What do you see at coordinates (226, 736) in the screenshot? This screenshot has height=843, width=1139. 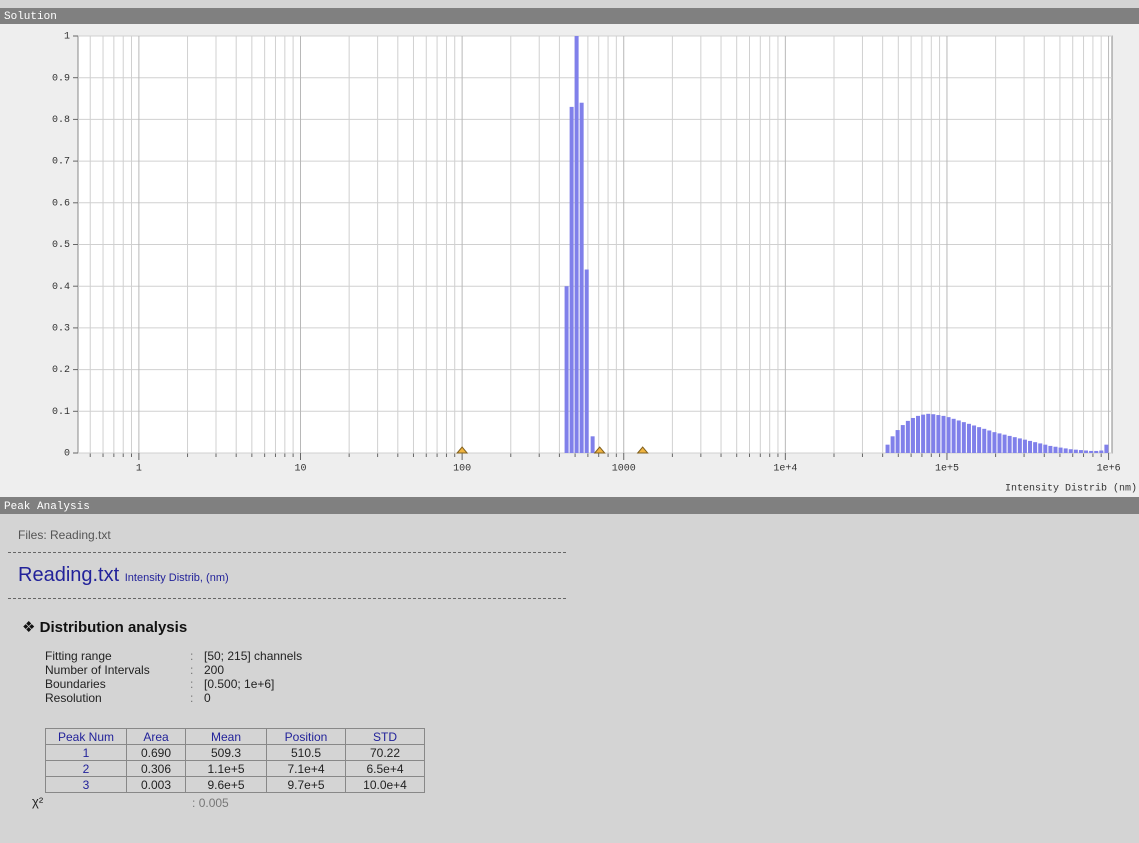 I see `column-header: Mean` at bounding box center [226, 736].